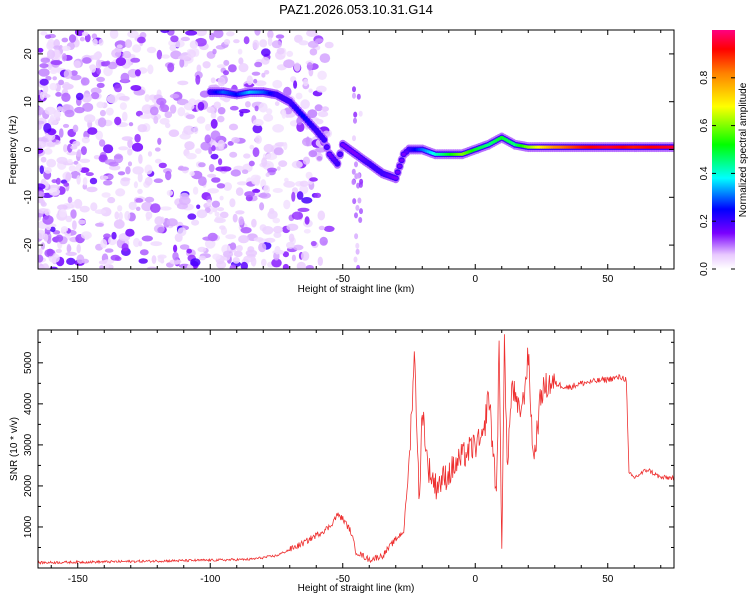 Image resolution: width=750 pixels, height=600 pixels. What do you see at coordinates (28, 403) in the screenshot?
I see `y-tick-label: 4000` at bounding box center [28, 403].